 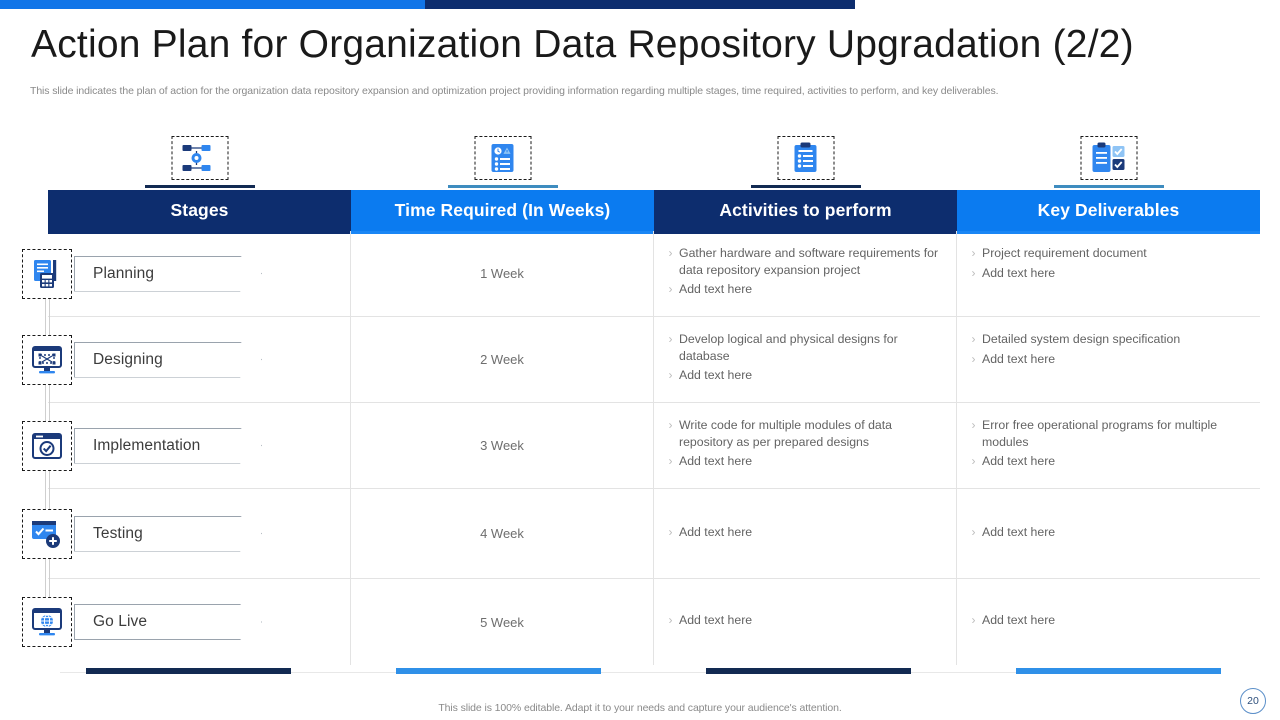 What do you see at coordinates (502, 533) in the screenshot?
I see `time-required-cell: 4 Week` at bounding box center [502, 533].